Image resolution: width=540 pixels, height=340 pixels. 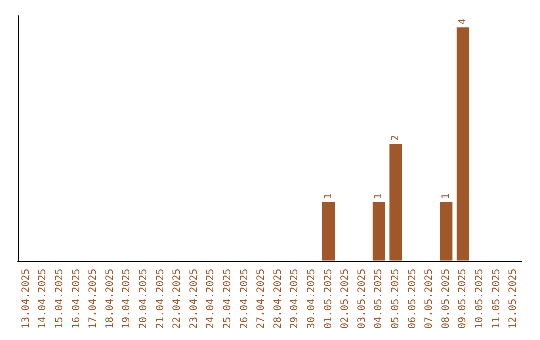 What do you see at coordinates (244, 299) in the screenshot?
I see `x-tick-label: 26.04.2025` at bounding box center [244, 299].